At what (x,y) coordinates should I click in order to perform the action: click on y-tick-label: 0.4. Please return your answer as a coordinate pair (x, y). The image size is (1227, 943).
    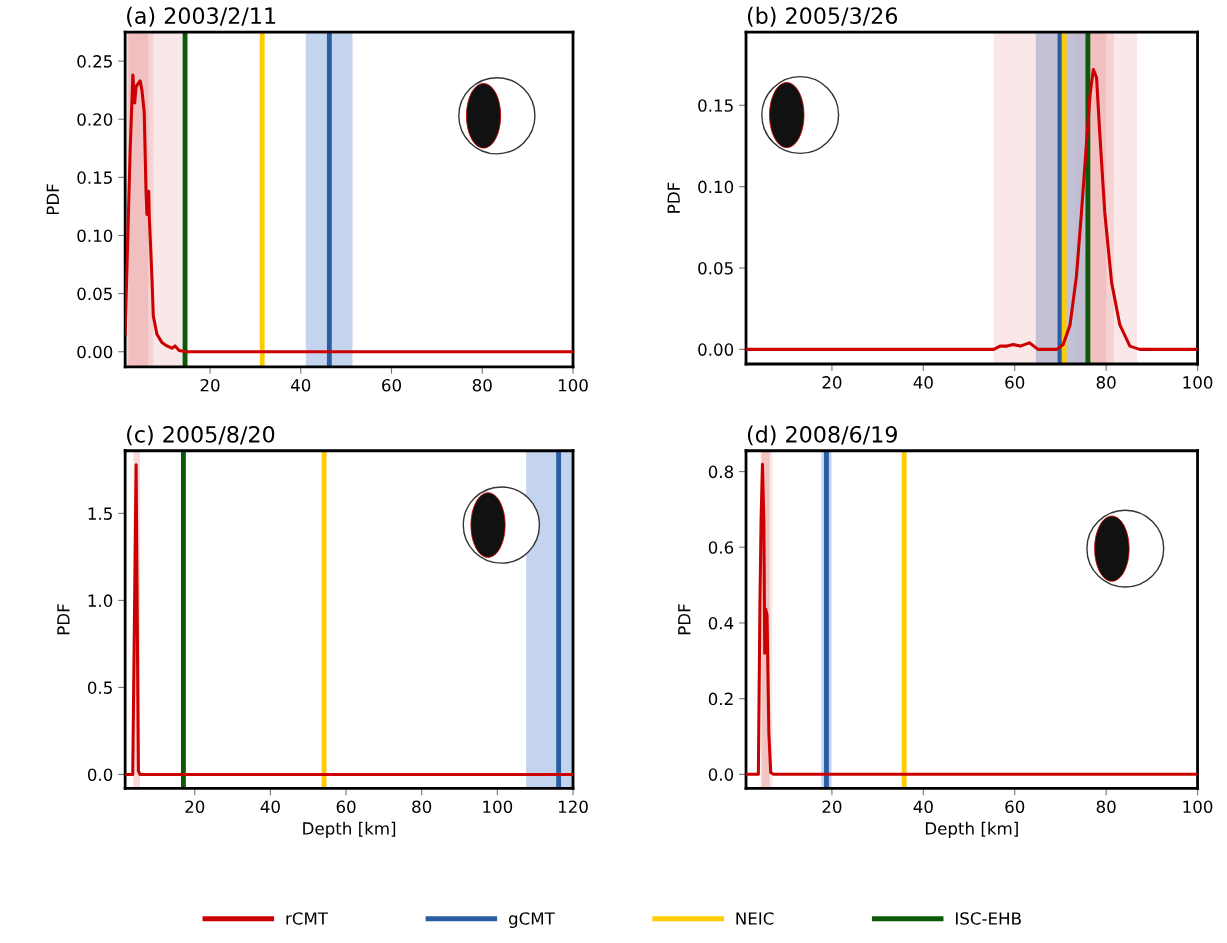
    Looking at the image, I should click on (721, 623).